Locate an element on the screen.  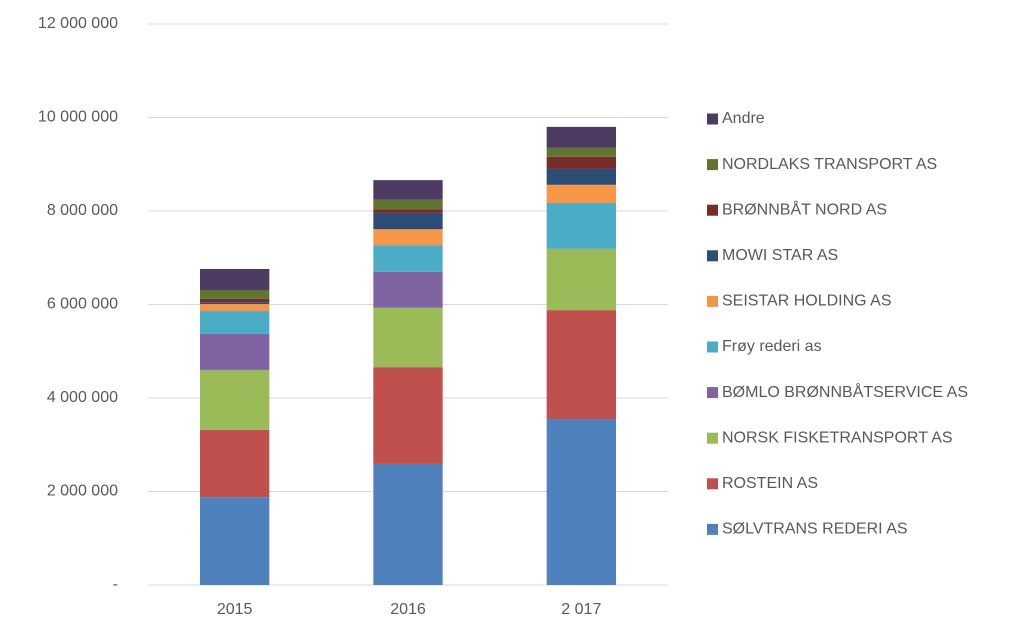
y-tick-label: - is located at coordinates (115, 584).